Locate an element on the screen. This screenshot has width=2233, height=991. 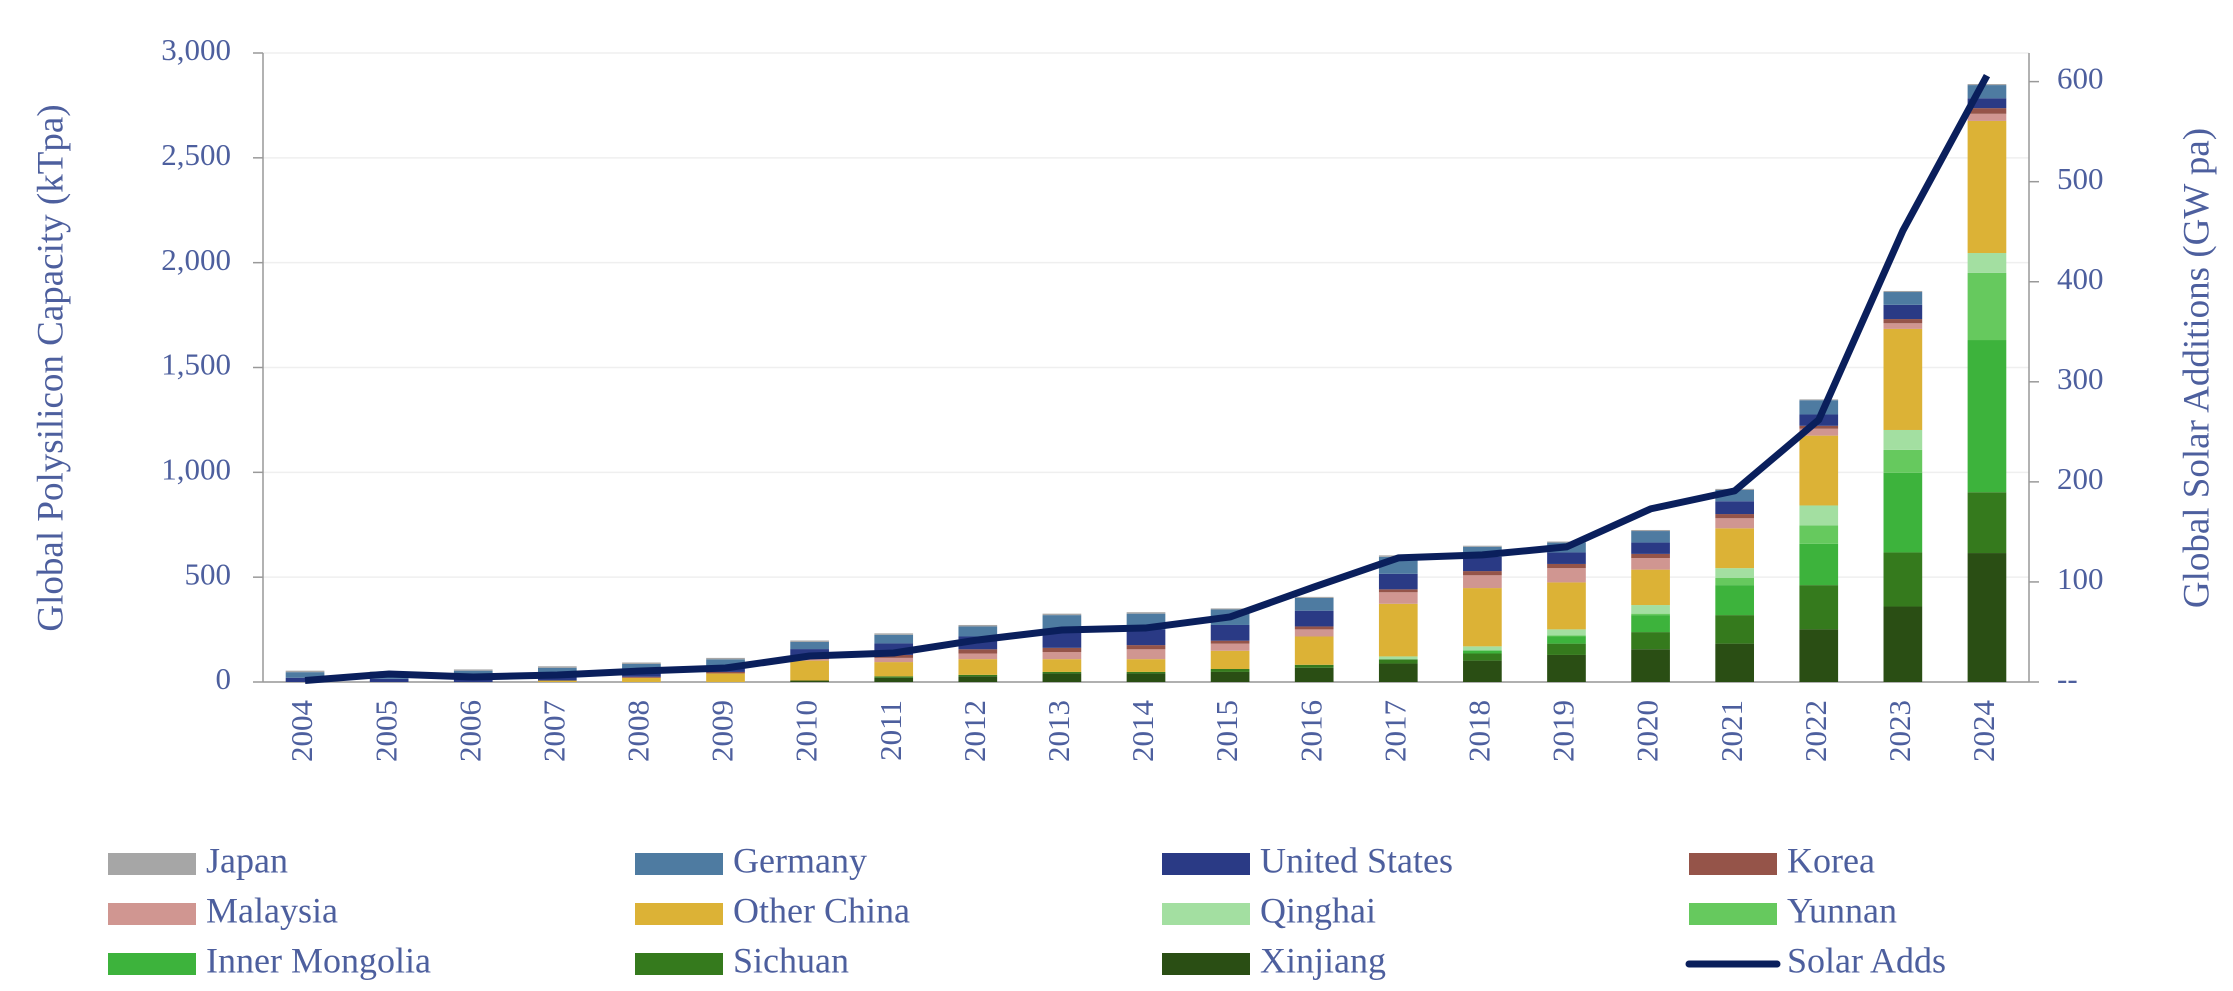
legend-label: Other China is located at coordinates (821, 910).